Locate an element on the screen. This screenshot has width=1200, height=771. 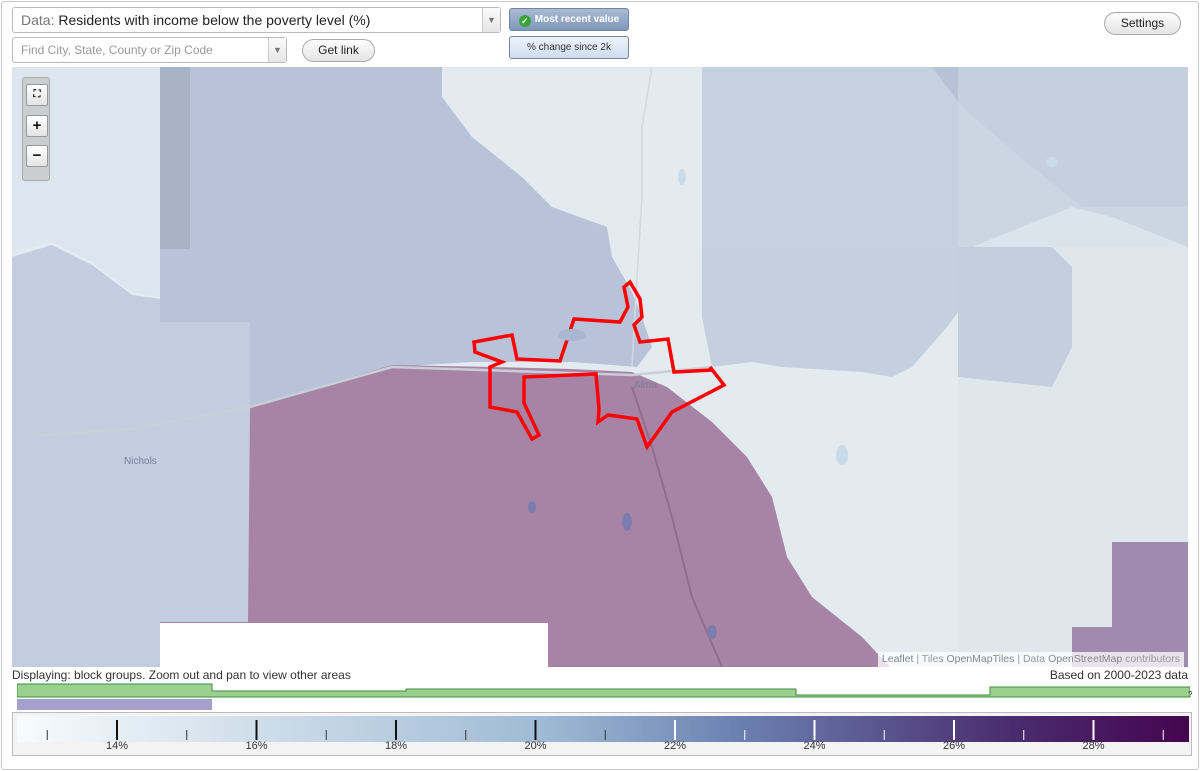
legend-tick-label: 20% is located at coordinates (535, 746).